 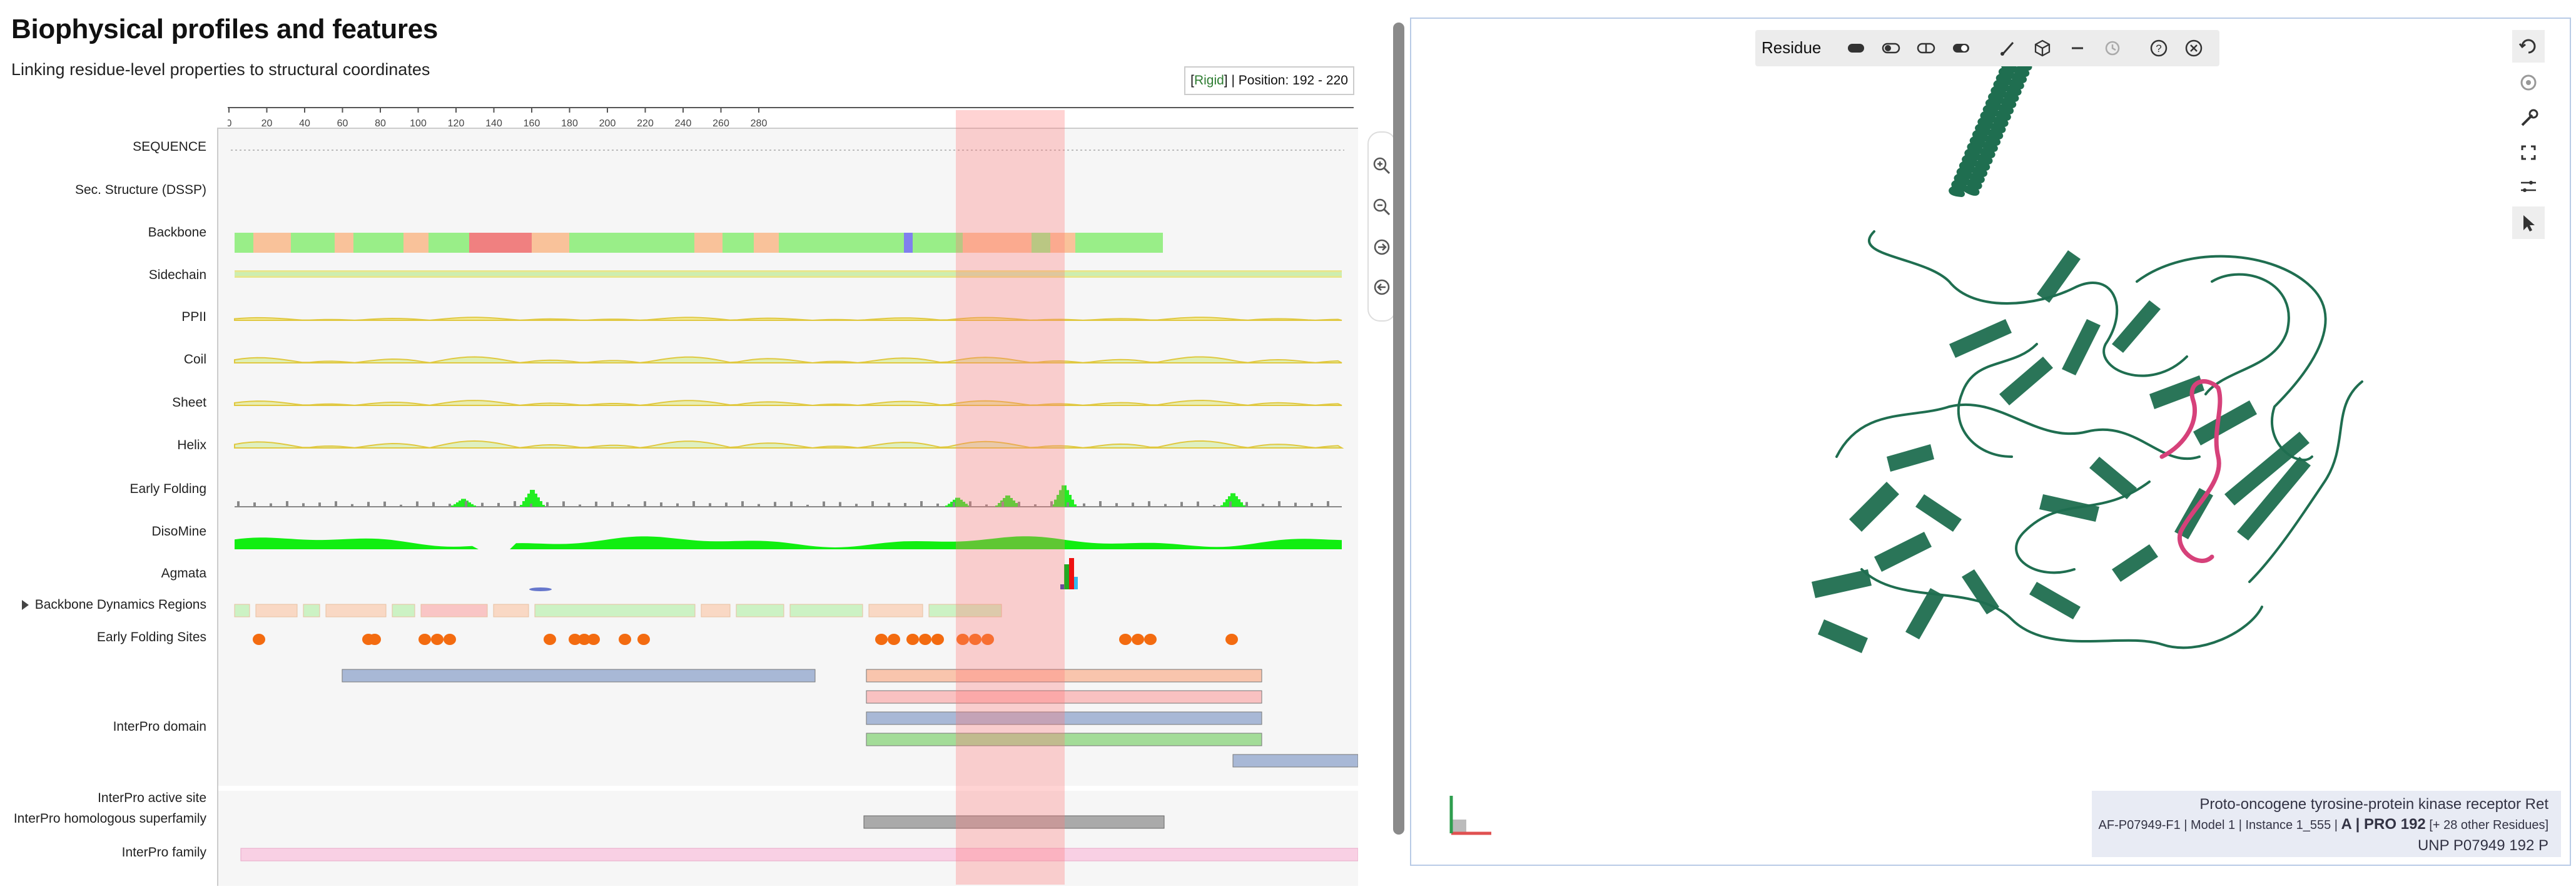 I want to click on ruler-tick-label: 120, so click(x=456, y=123).